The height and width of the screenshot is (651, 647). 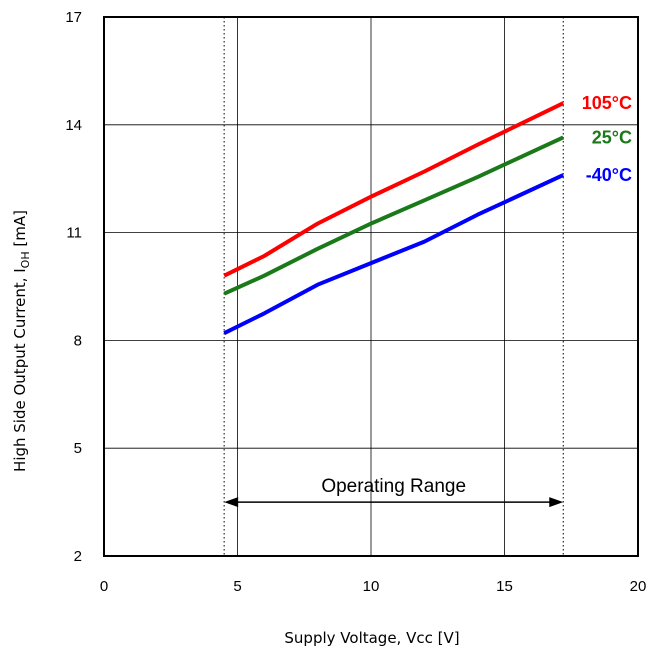 I want to click on y-tick-label: 2, so click(x=78, y=556).